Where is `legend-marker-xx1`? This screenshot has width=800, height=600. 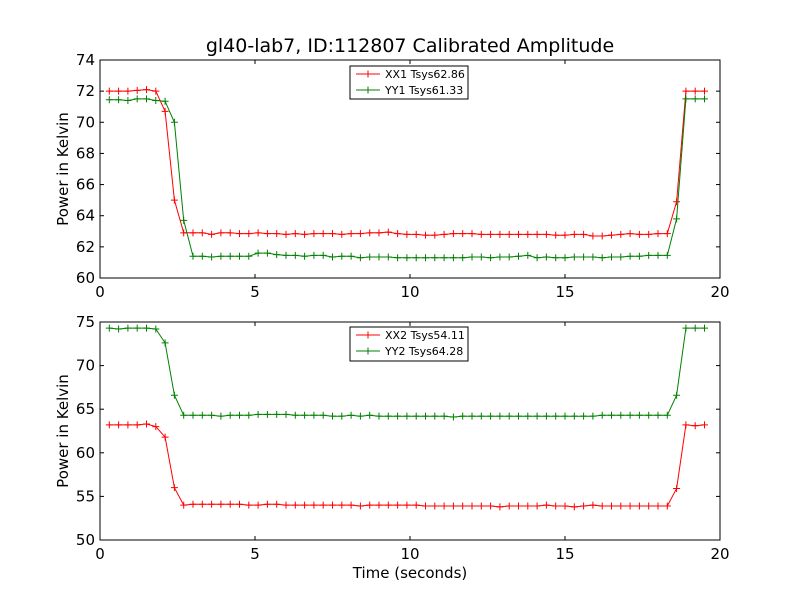 legend-marker-xx1 is located at coordinates (368, 74).